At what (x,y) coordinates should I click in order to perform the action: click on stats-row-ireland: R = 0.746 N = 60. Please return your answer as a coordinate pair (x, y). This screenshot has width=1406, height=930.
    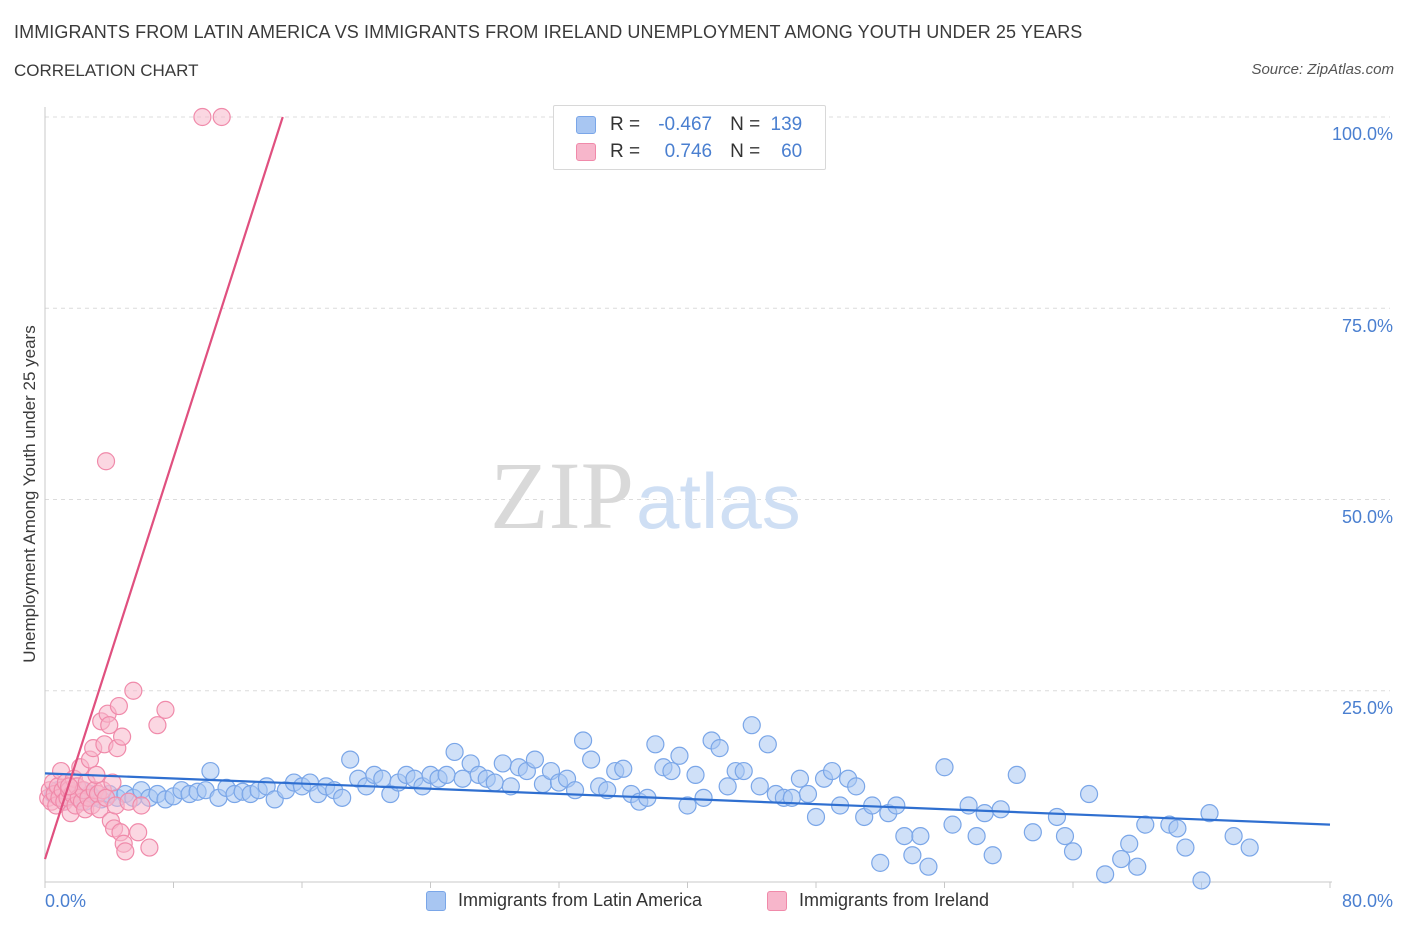
    Looking at the image, I should click on (689, 152).